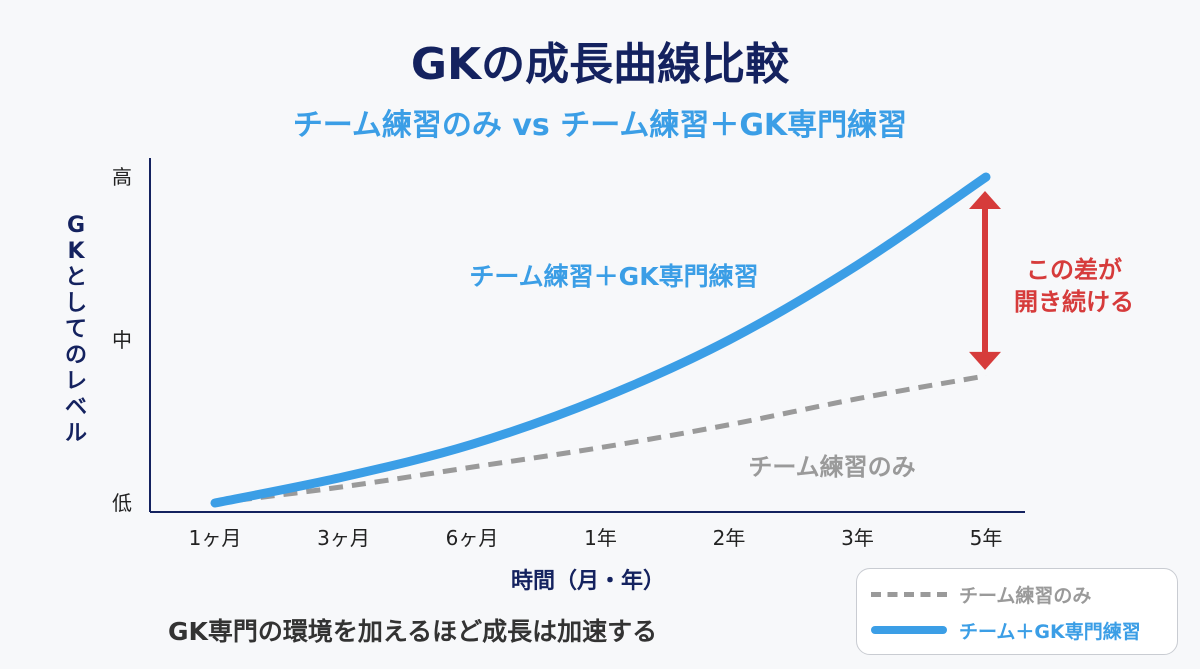 This screenshot has height=669, width=1200. I want to click on gap-arrow-head-down, so click(985, 360).